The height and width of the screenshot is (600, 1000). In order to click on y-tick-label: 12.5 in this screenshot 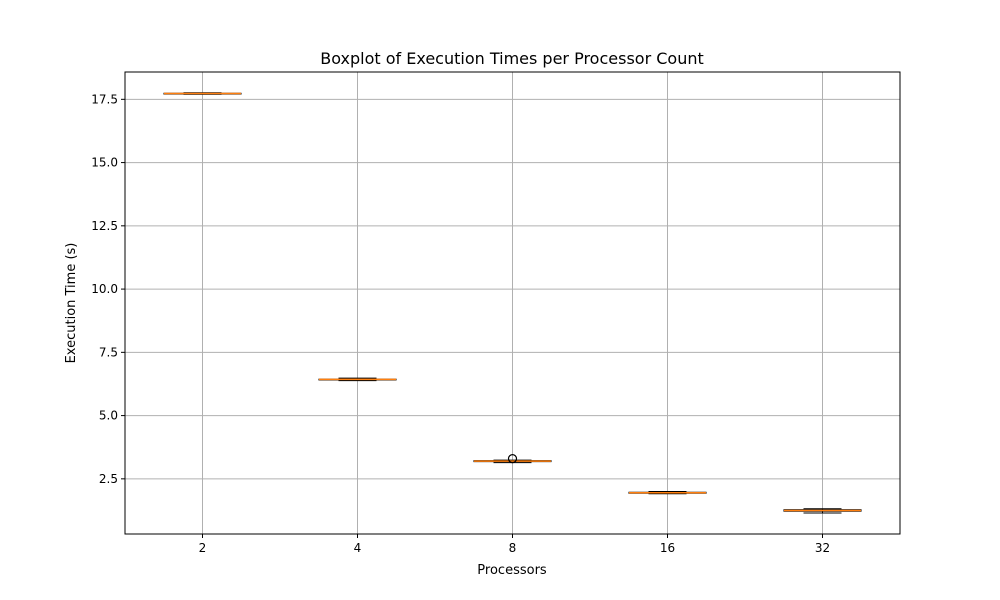, I will do `click(104, 226)`.